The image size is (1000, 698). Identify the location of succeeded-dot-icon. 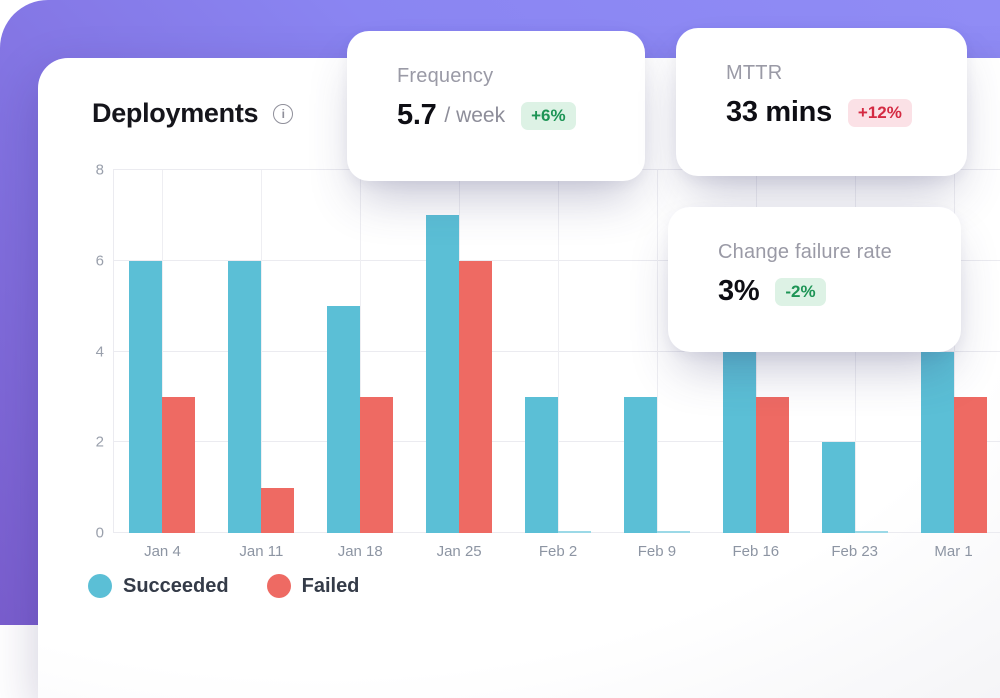
(100, 586).